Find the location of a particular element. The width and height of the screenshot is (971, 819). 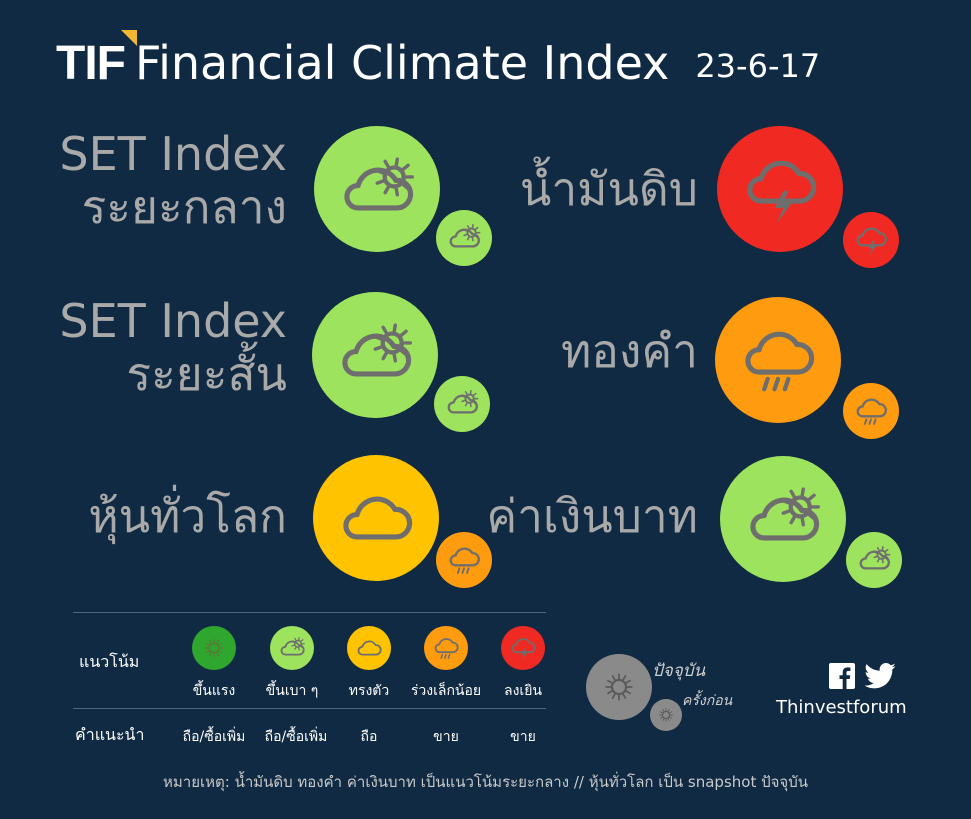

gold-current-circle is located at coordinates (778, 360).